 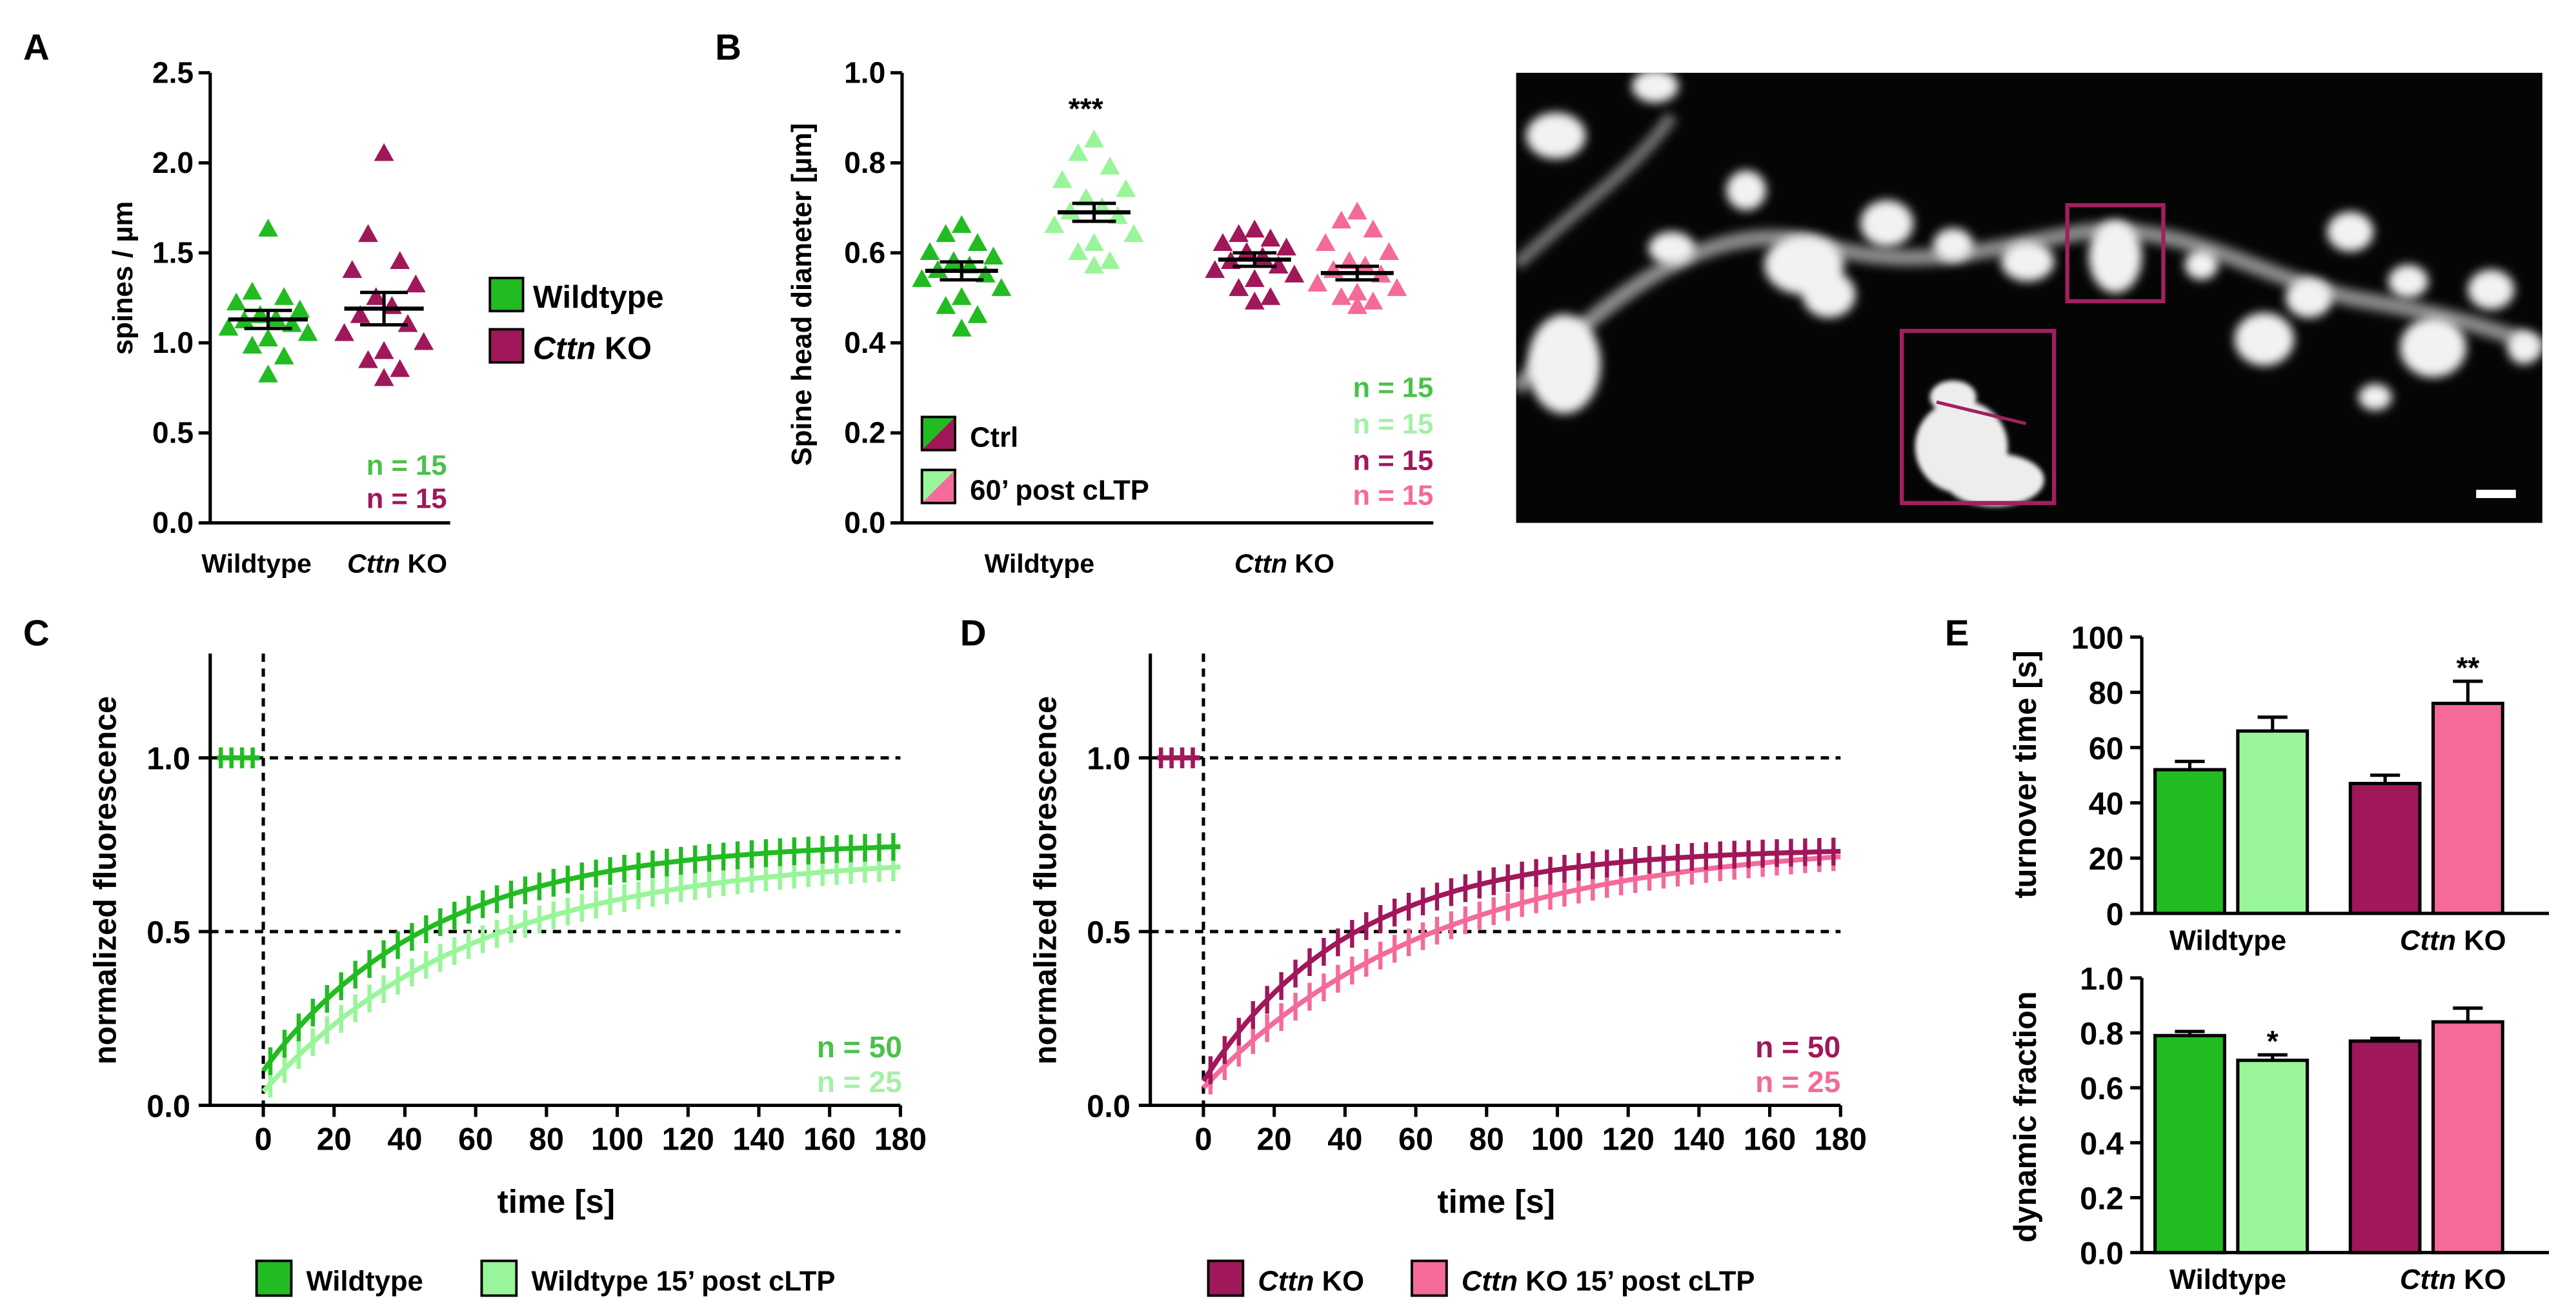 What do you see at coordinates (1486, 1139) in the screenshot?
I see `panel-d-xtick-label-4: 80` at bounding box center [1486, 1139].